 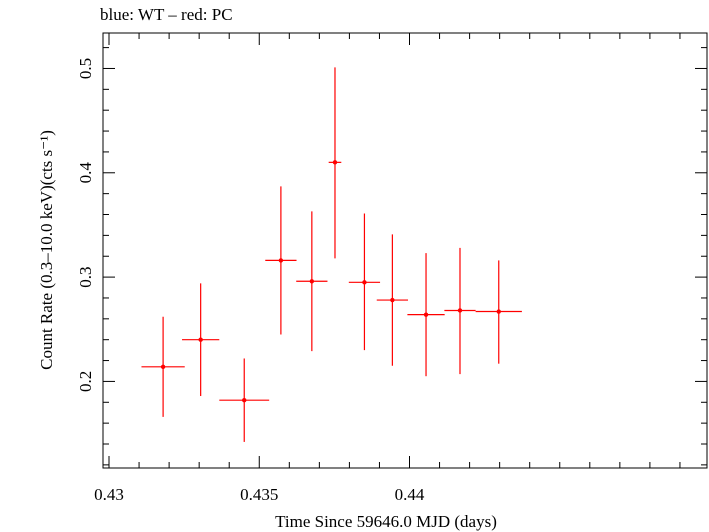 What do you see at coordinates (85, 173) in the screenshot?
I see `y-tick-label: 0.4` at bounding box center [85, 173].